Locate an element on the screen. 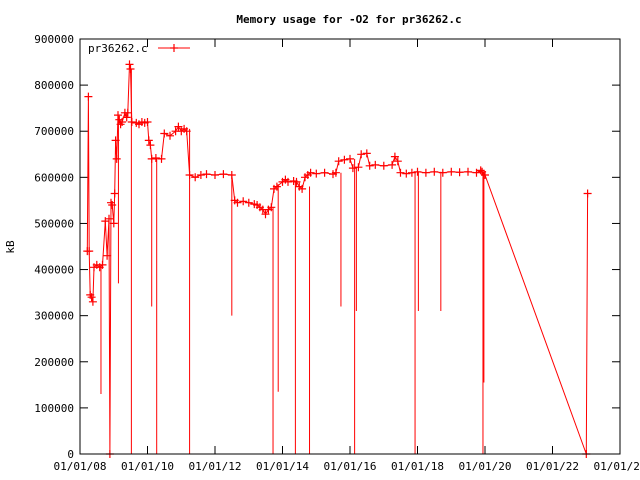 The height and width of the screenshot is (480, 640). x-tick-label: 01/01/22 is located at coordinates (552, 466).